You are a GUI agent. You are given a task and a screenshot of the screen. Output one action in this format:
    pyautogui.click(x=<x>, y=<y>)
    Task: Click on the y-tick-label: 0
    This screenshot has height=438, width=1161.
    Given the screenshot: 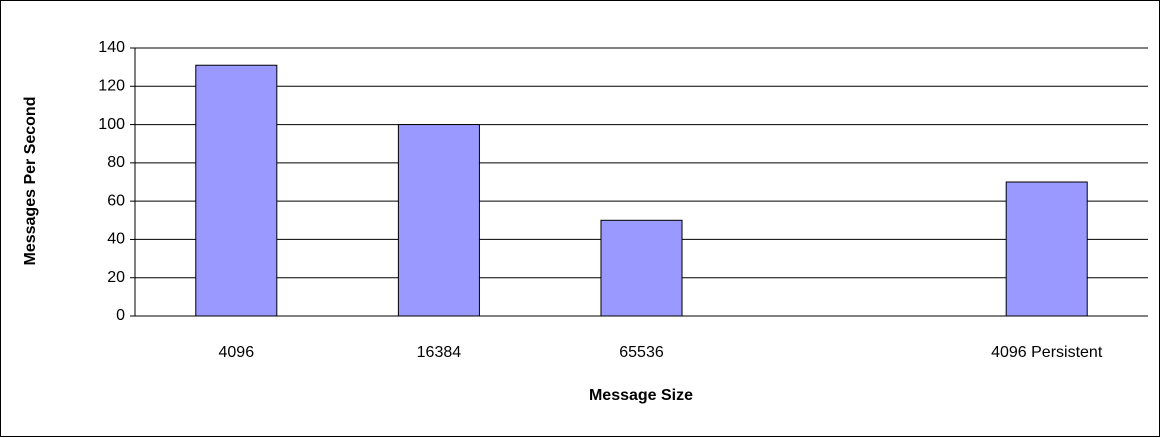 What is the action you would take?
    pyautogui.click(x=120, y=315)
    